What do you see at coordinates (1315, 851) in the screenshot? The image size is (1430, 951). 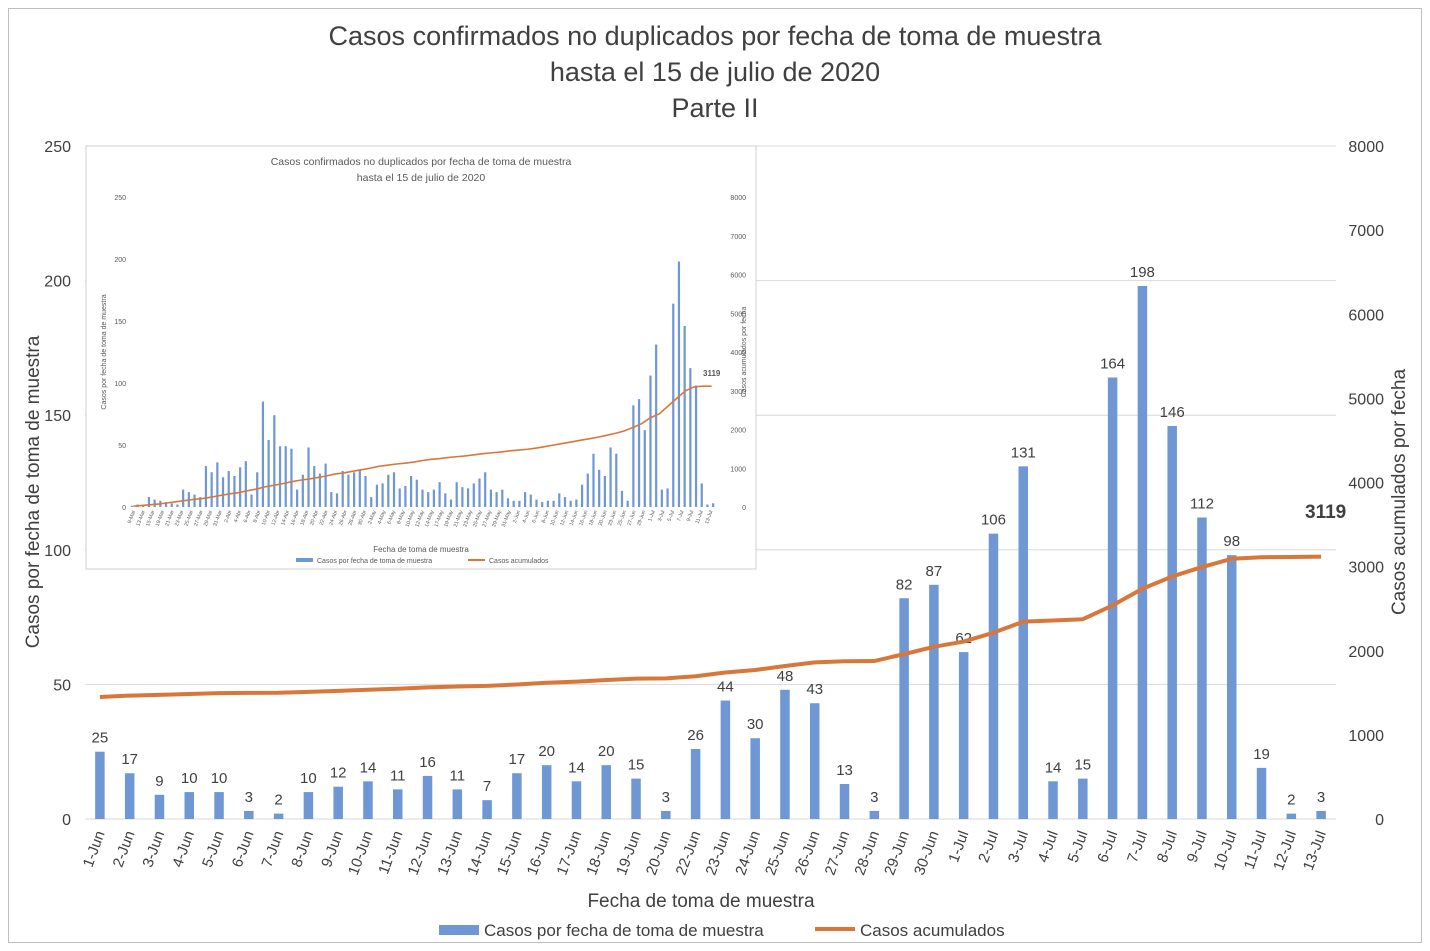 I see `x-tick-label: 13-Jul` at bounding box center [1315, 851].